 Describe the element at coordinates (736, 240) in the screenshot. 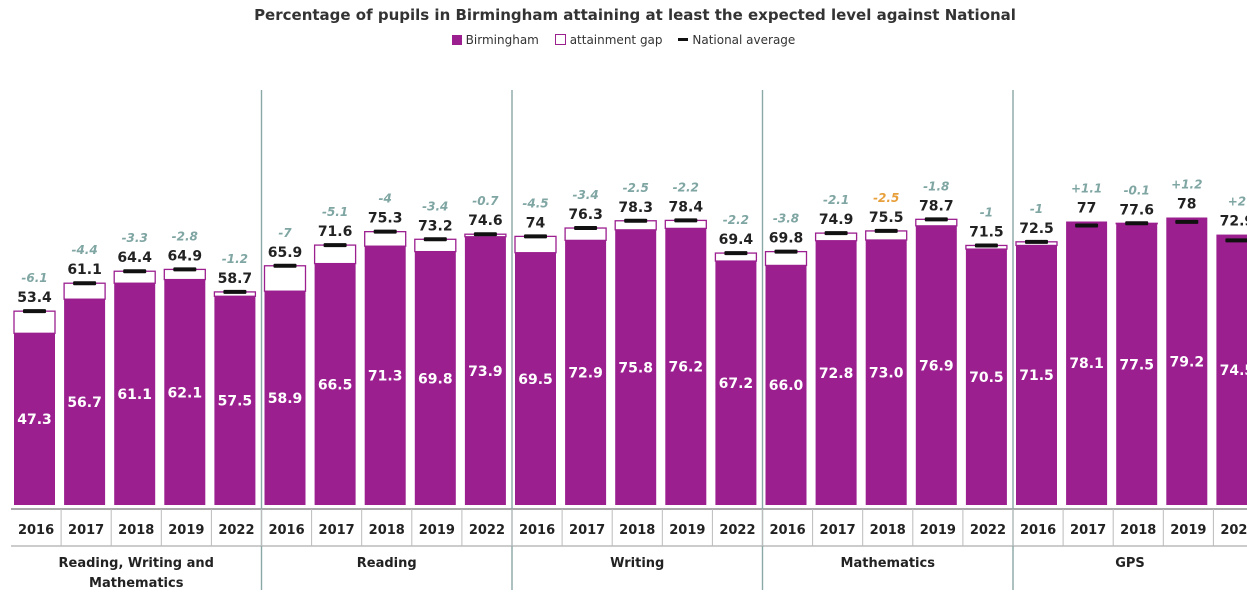

I see `national-value-label: 69.4` at that location.